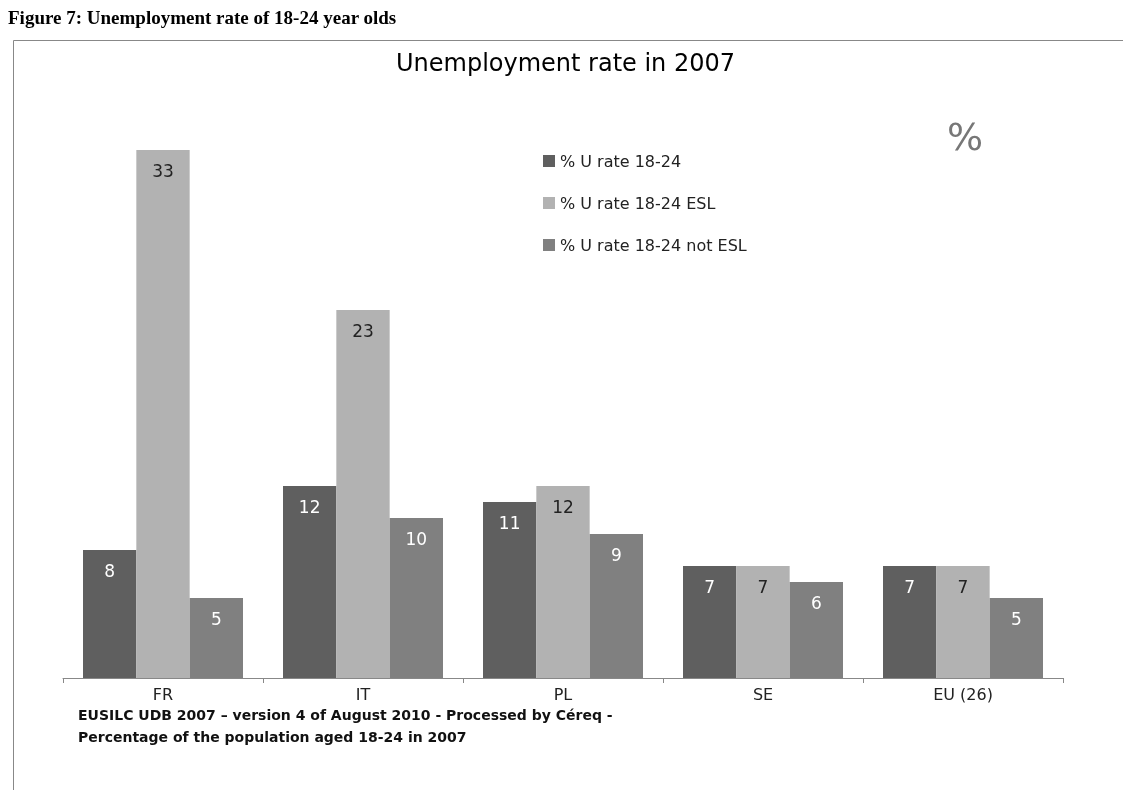 The width and height of the screenshot is (1123, 790). Describe the element at coordinates (345, 715) in the screenshot. I see `text: EUSILC UDB 2007 – version 4 of August 2010 - Processed by Céreq -` at that location.